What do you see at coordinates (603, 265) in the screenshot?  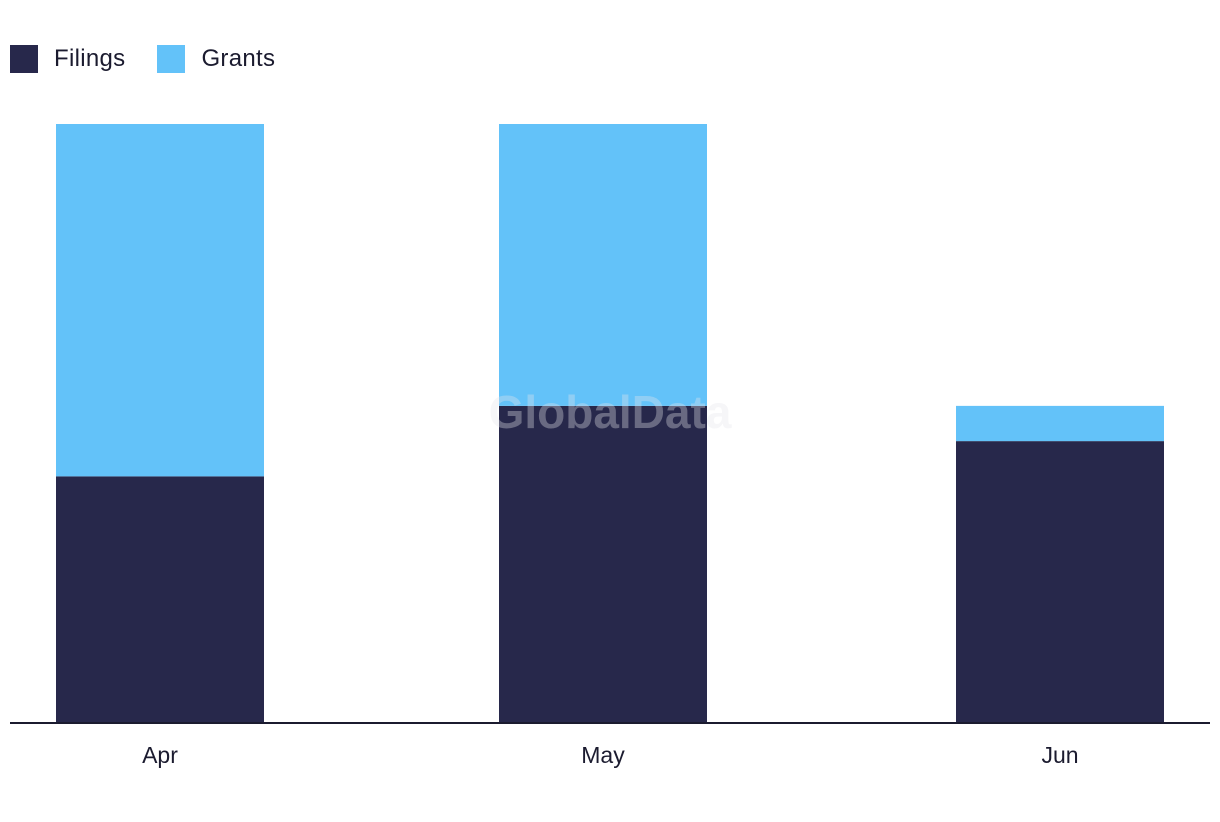 I see `bar-grants-may` at bounding box center [603, 265].